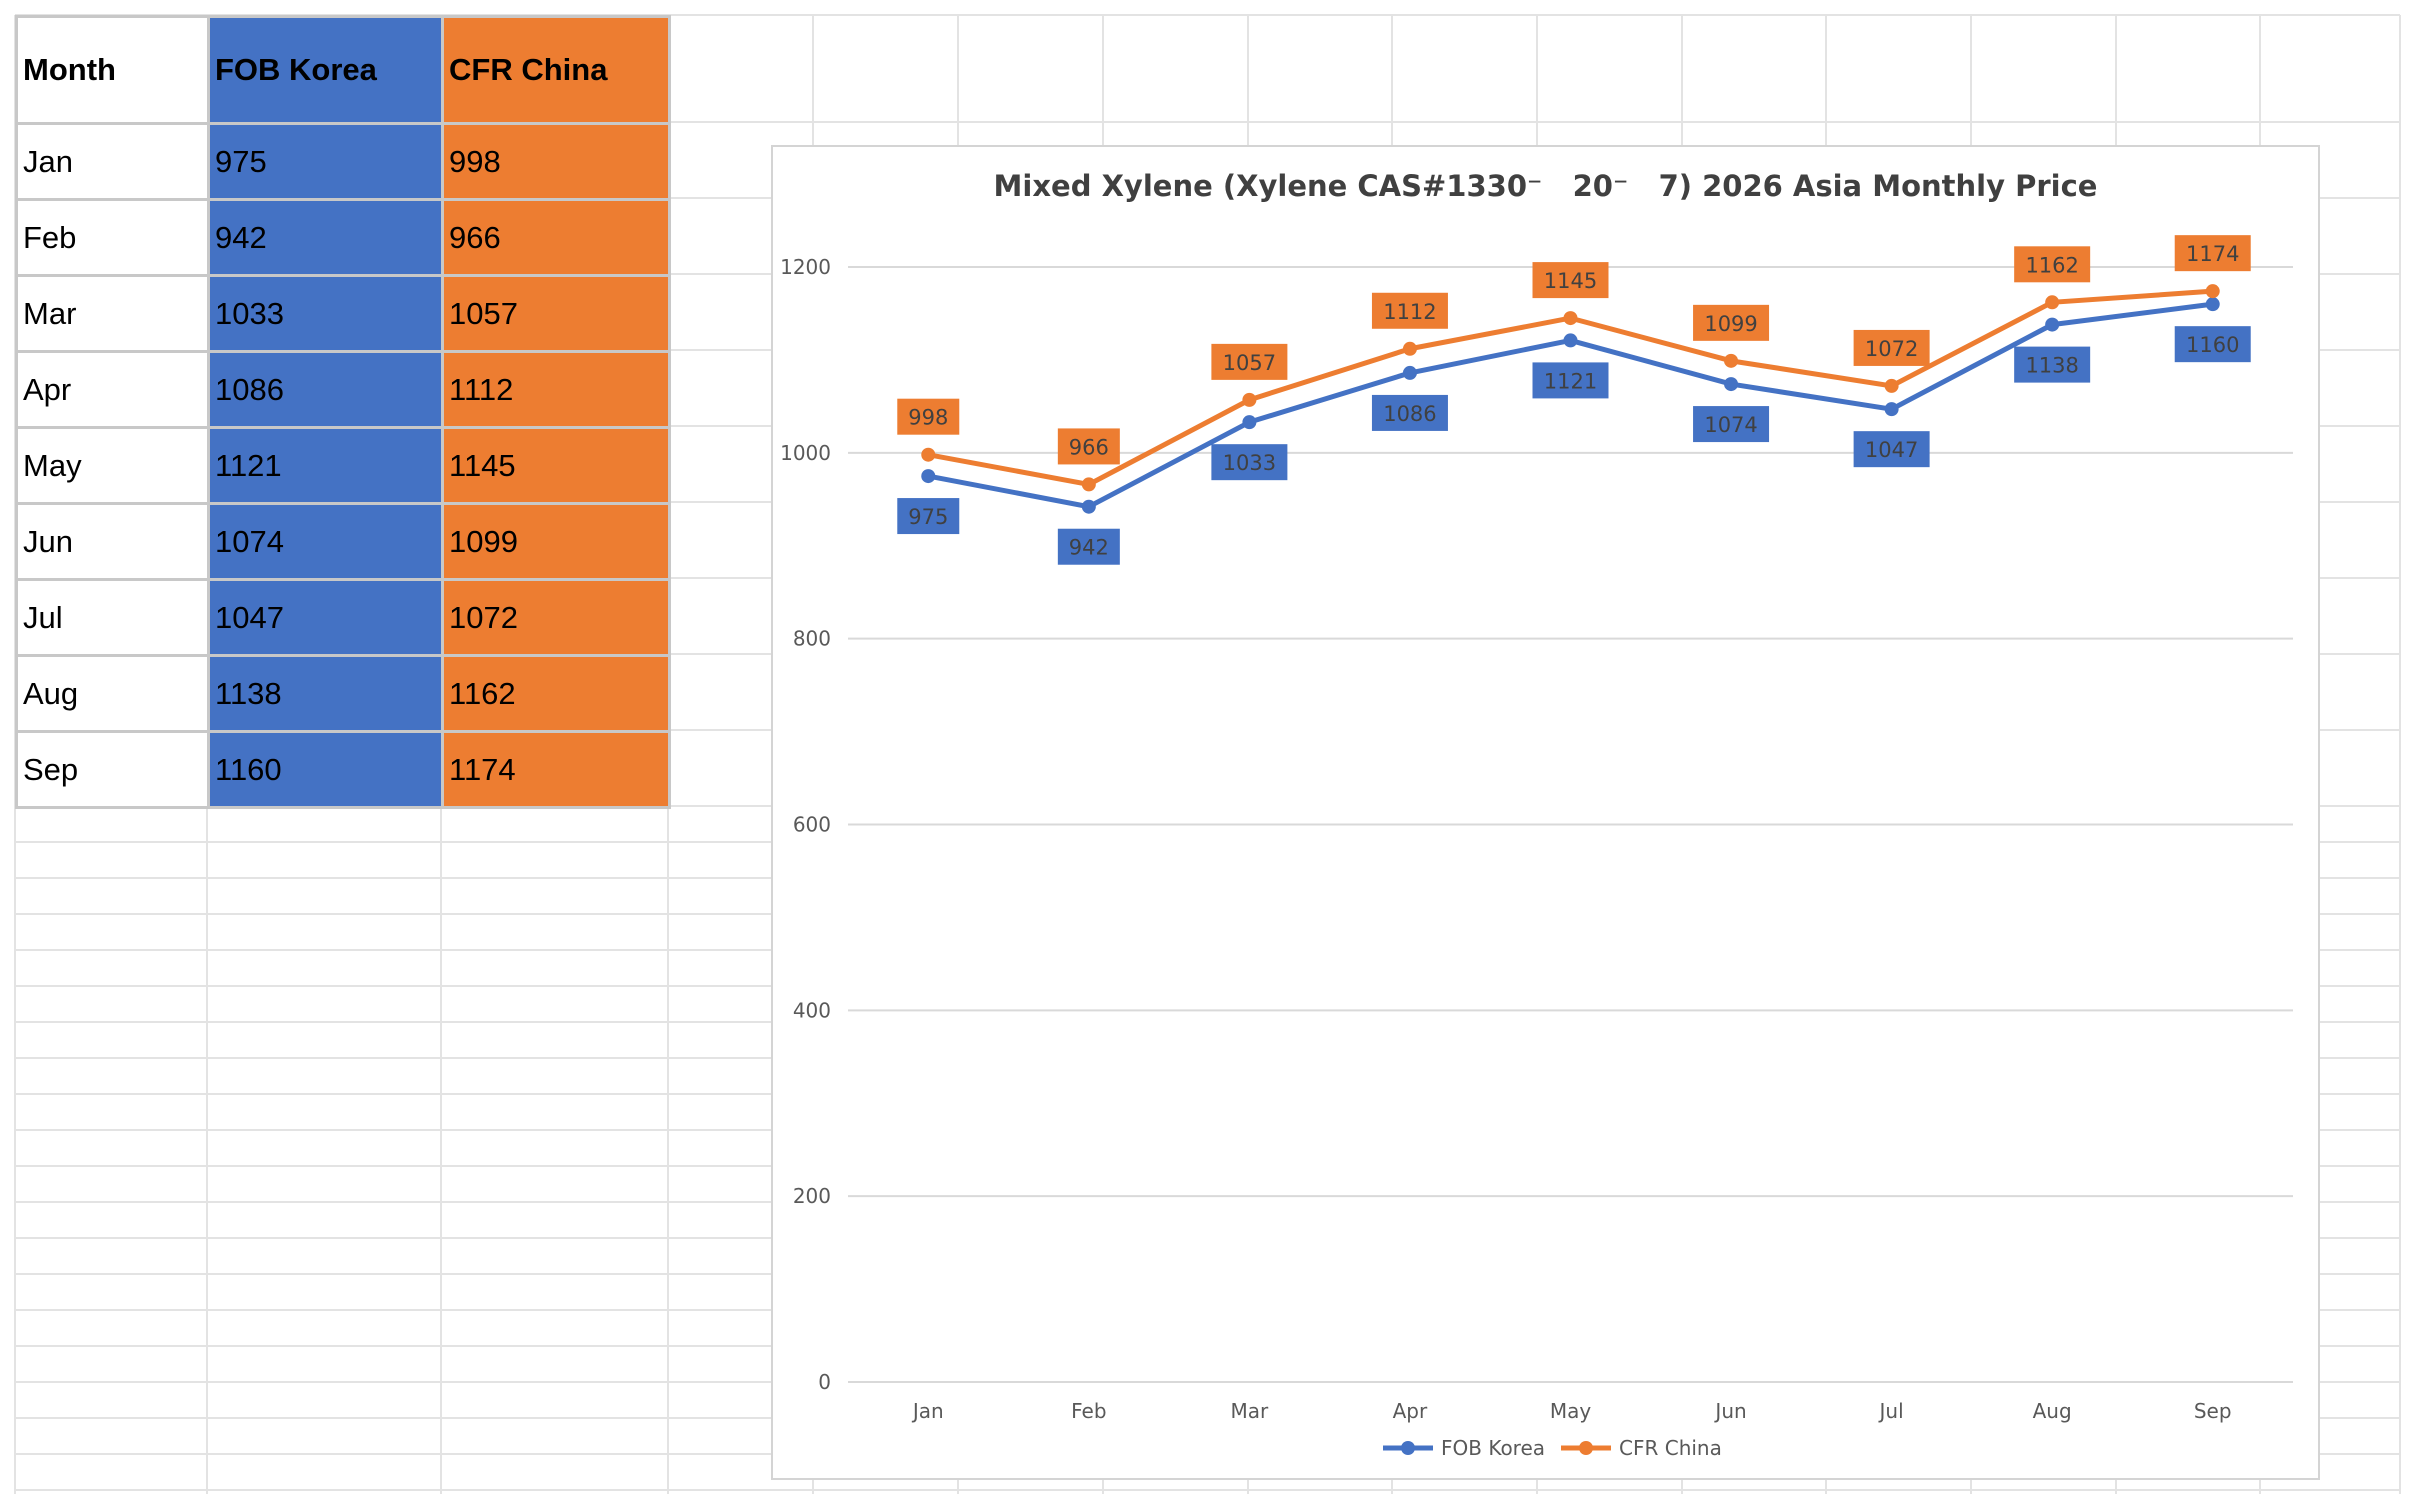 The height and width of the screenshot is (1508, 2414). Describe the element at coordinates (325, 541) in the screenshot. I see `cell-fob-korea: 1074` at that location.